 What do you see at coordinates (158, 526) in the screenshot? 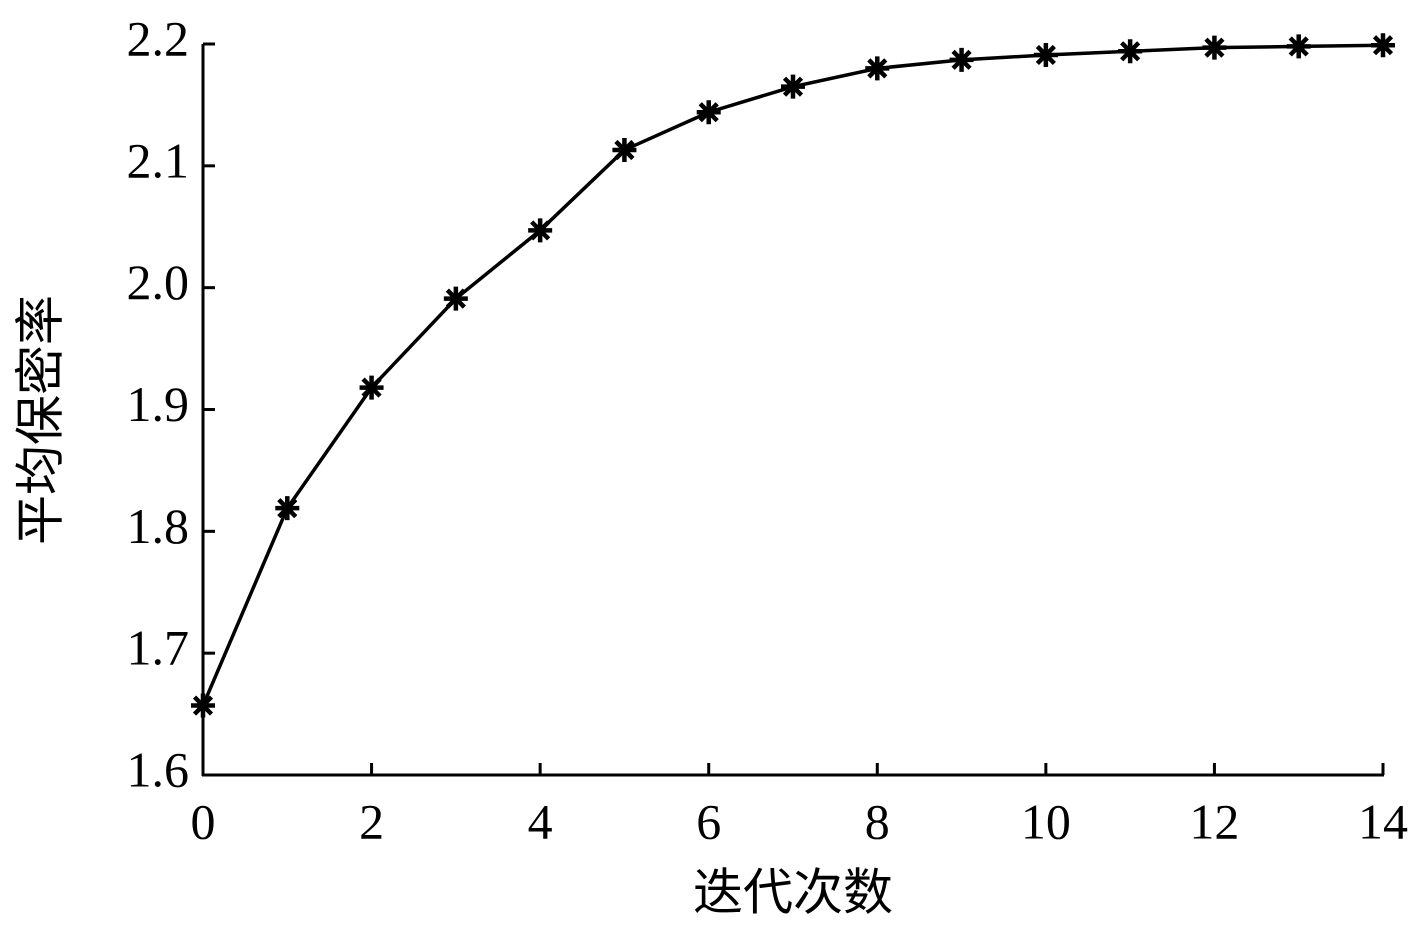
I see `y-tick-label: 1.8` at bounding box center [158, 526].